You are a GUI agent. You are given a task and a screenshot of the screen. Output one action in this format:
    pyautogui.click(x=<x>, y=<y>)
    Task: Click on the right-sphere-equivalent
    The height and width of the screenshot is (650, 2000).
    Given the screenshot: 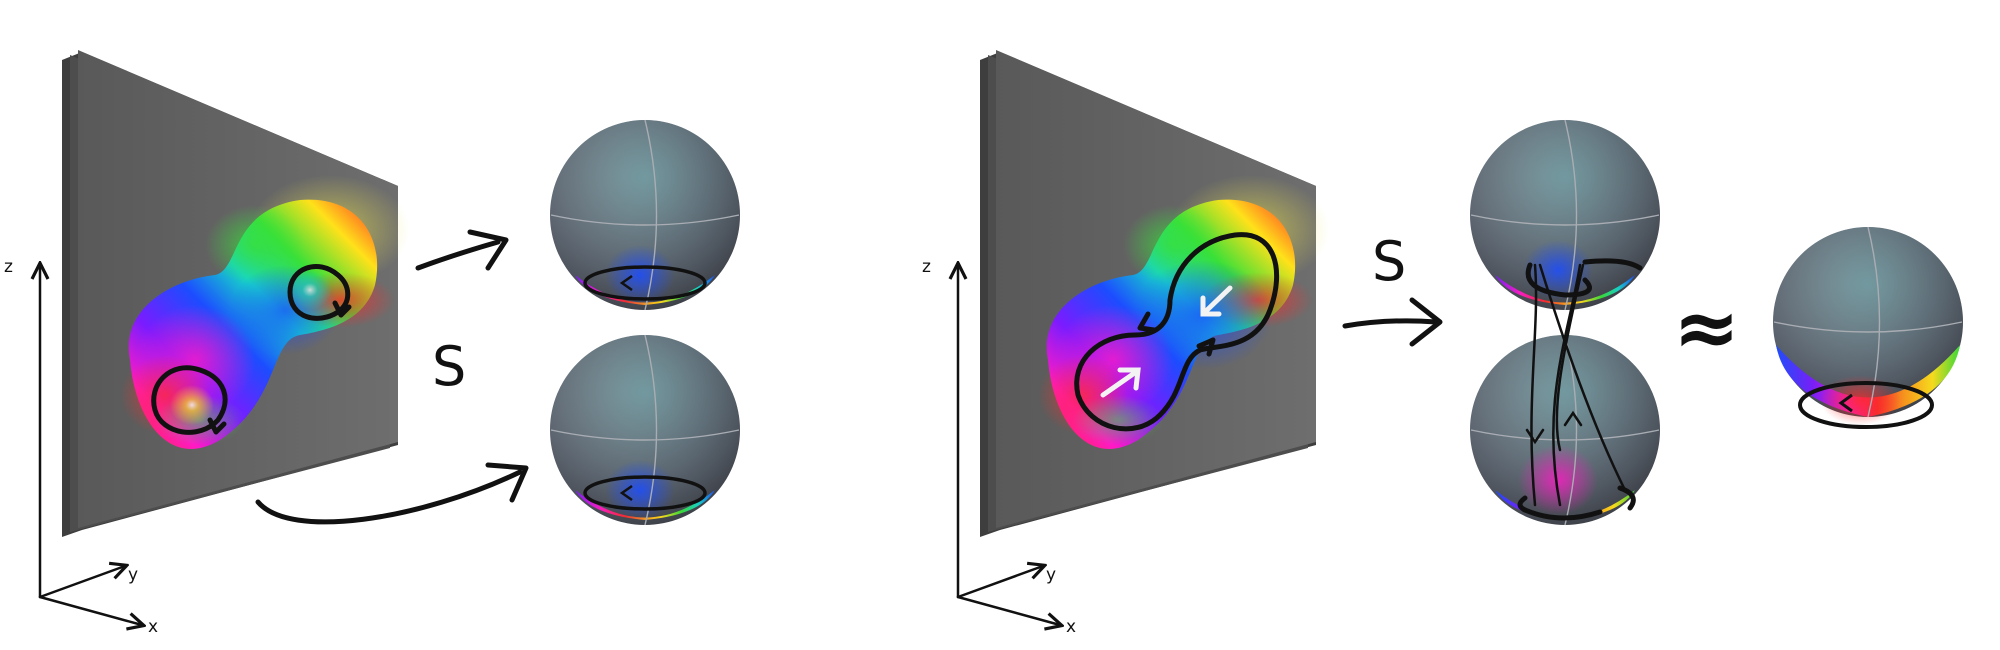 What is the action you would take?
    pyautogui.click(x=1868, y=327)
    